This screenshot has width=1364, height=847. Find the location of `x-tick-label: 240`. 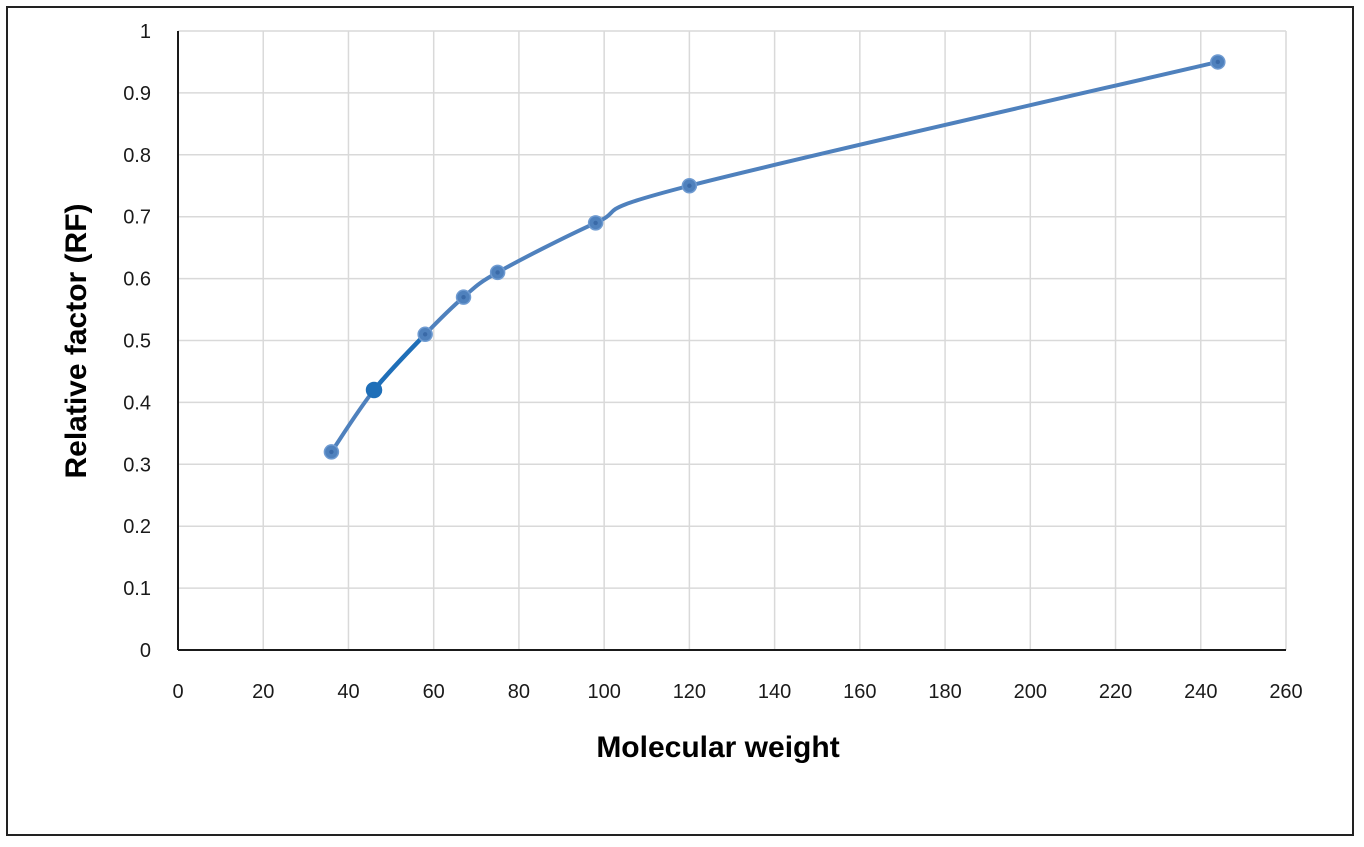

x-tick-label: 240 is located at coordinates (1200, 692).